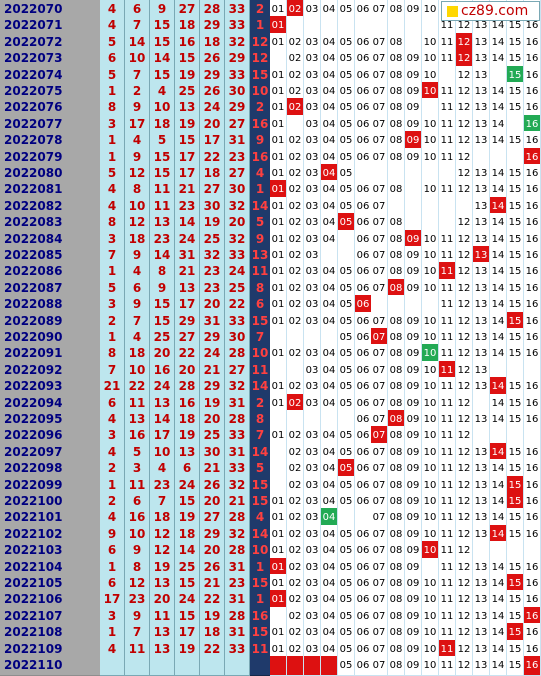 The image size is (541, 676). What do you see at coordinates (237, 174) in the screenshot?
I see `red-ball-6: 27` at bounding box center [237, 174].